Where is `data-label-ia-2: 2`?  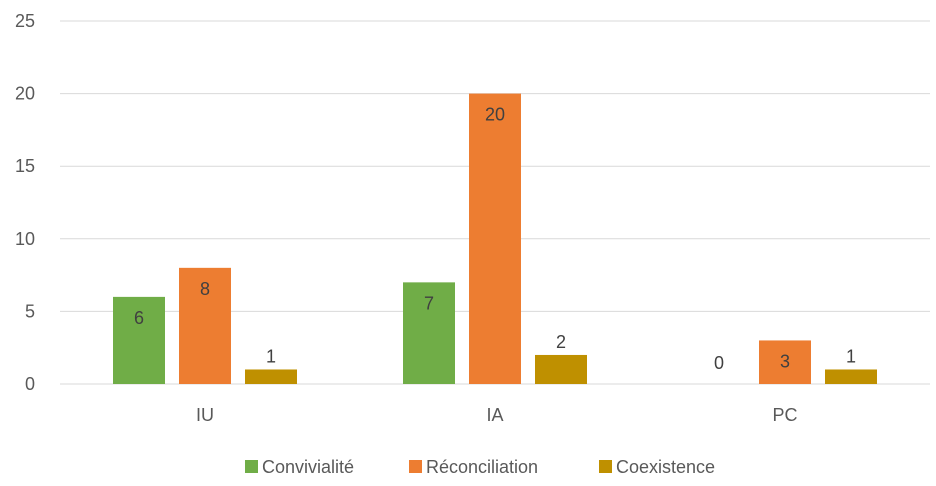 data-label-ia-2: 2 is located at coordinates (561, 342).